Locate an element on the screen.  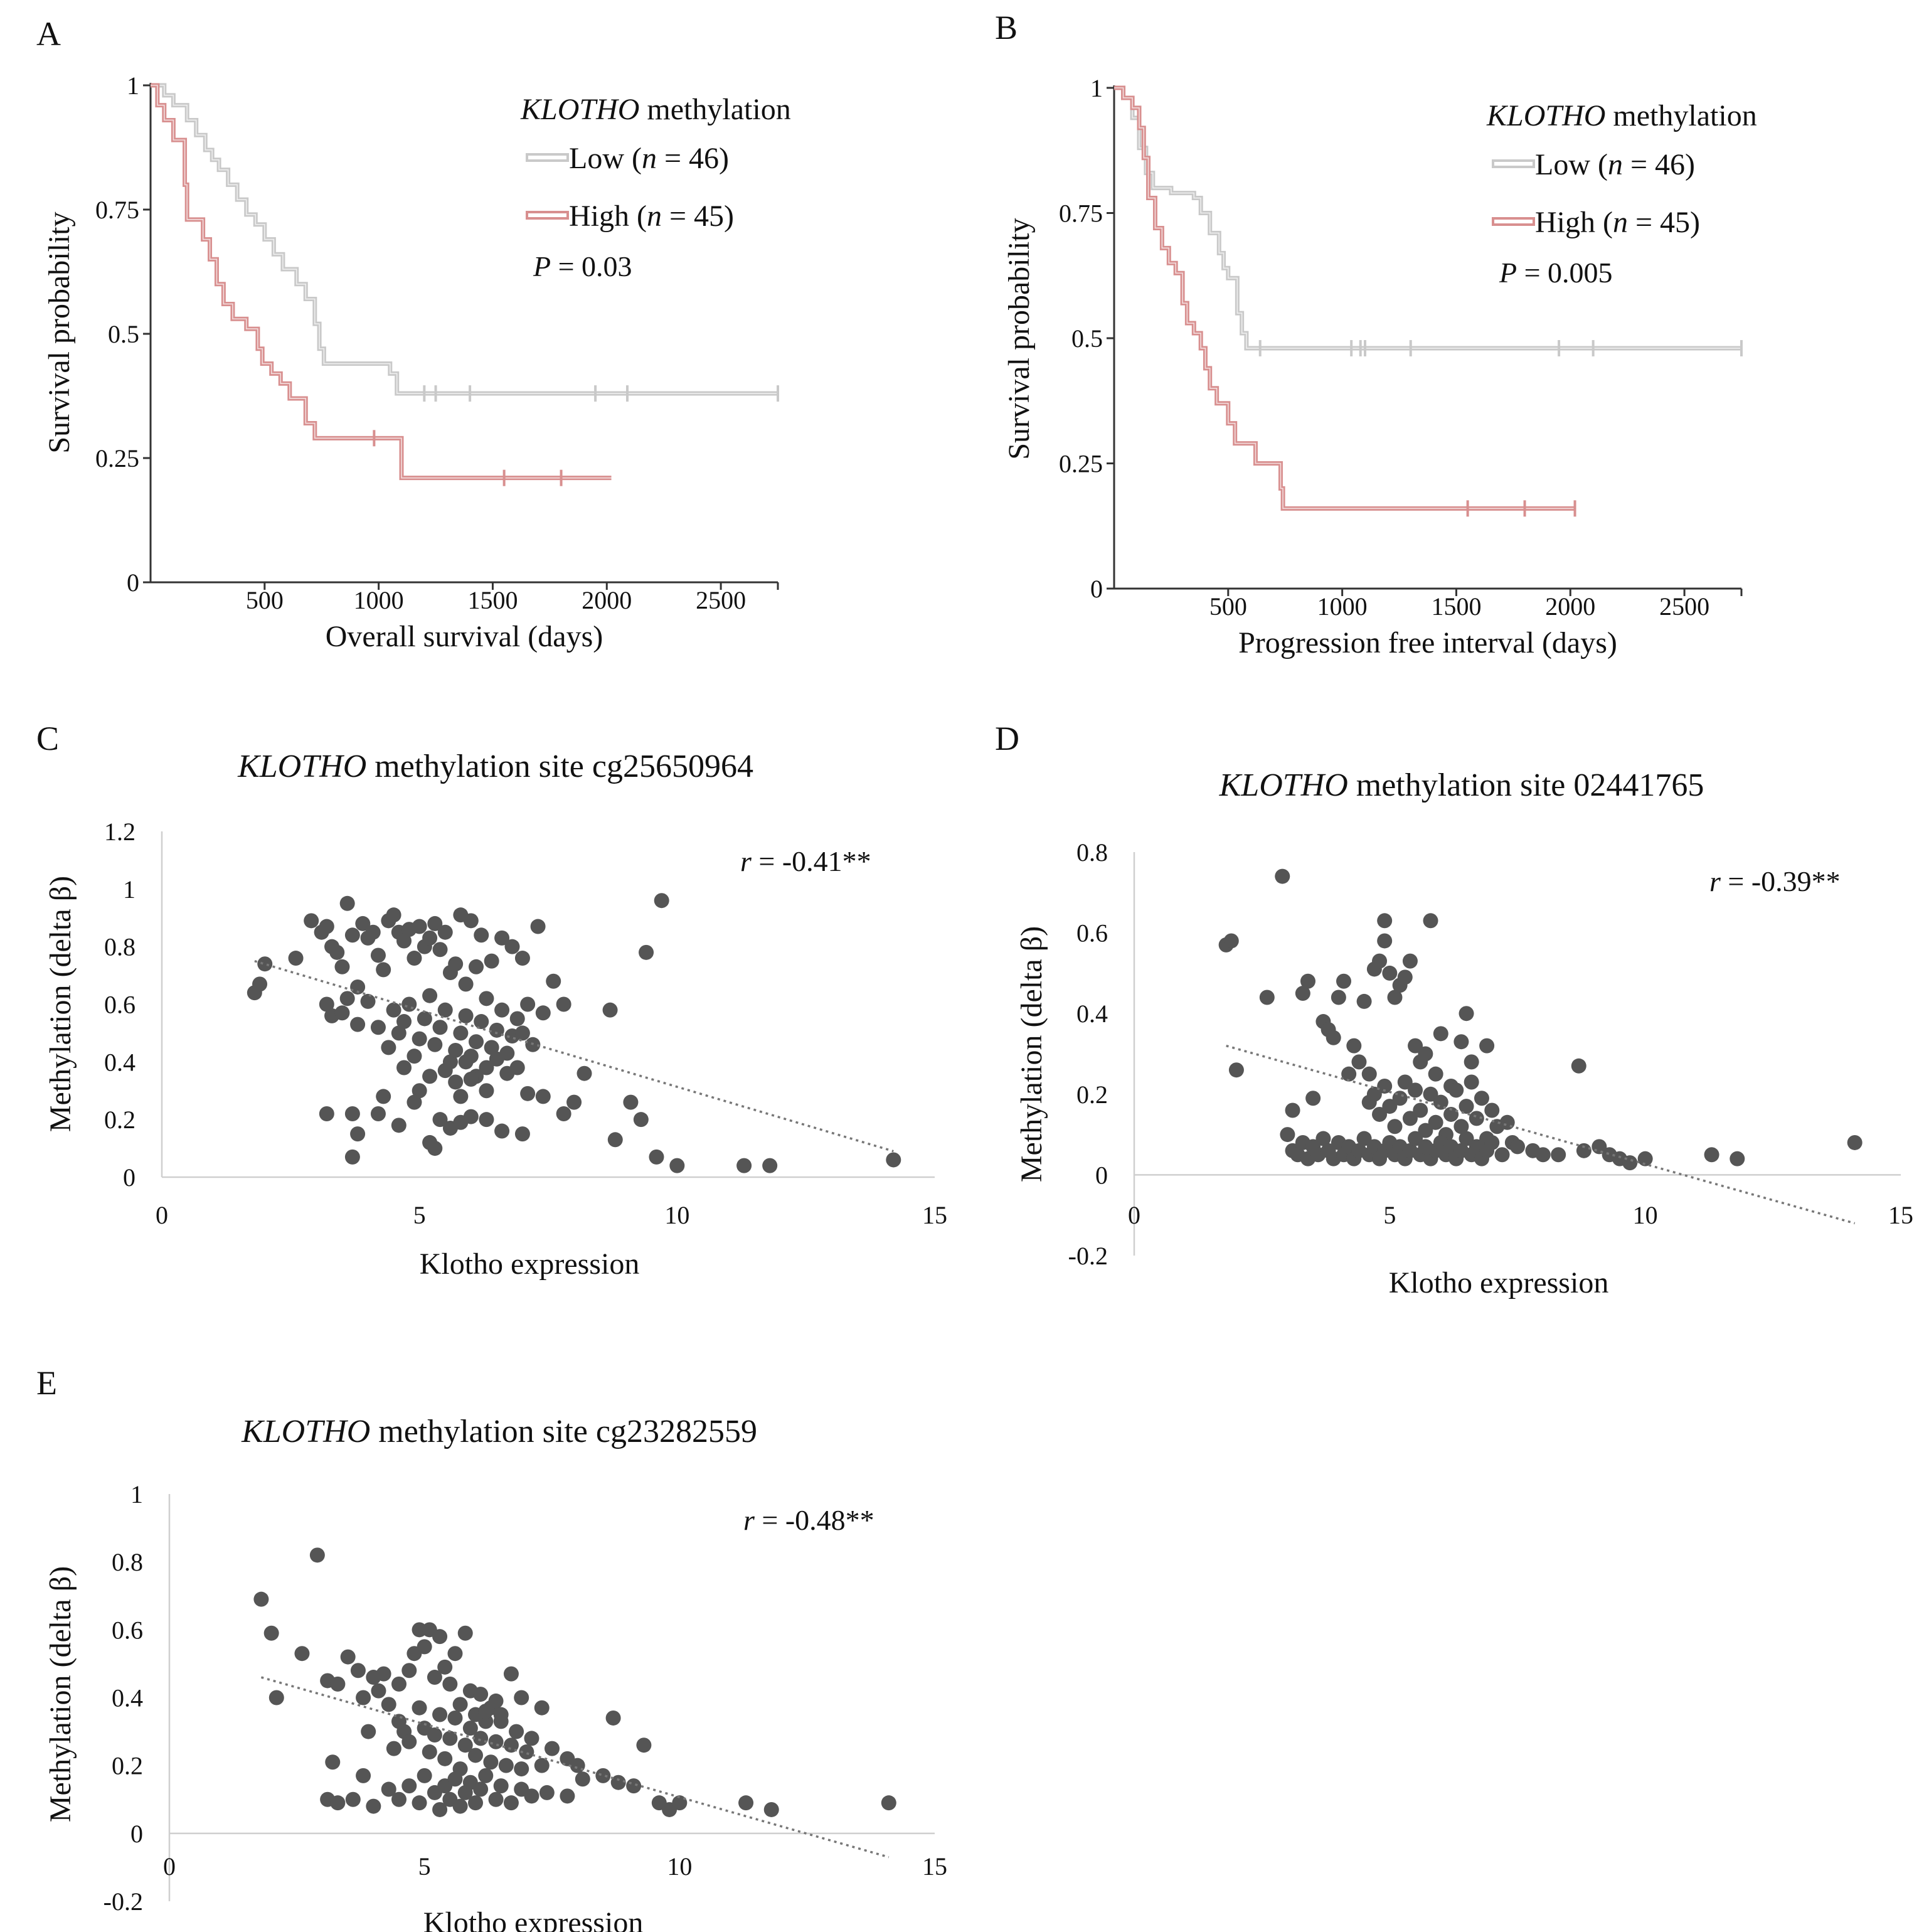
y-tick-label: 0.8 is located at coordinates (1092, 852).